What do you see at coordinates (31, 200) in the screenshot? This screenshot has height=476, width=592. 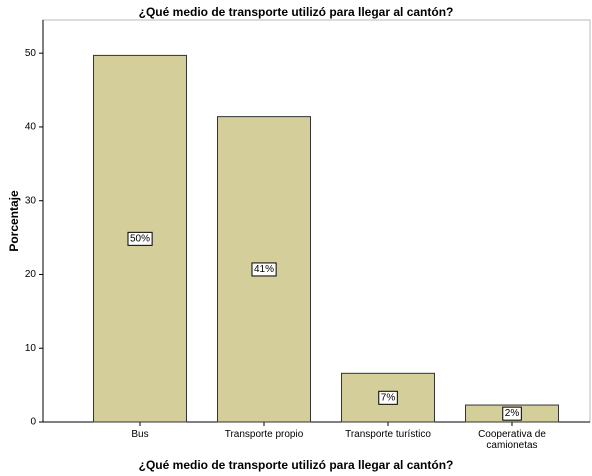 I see `y-tick-label: 30` at bounding box center [31, 200].